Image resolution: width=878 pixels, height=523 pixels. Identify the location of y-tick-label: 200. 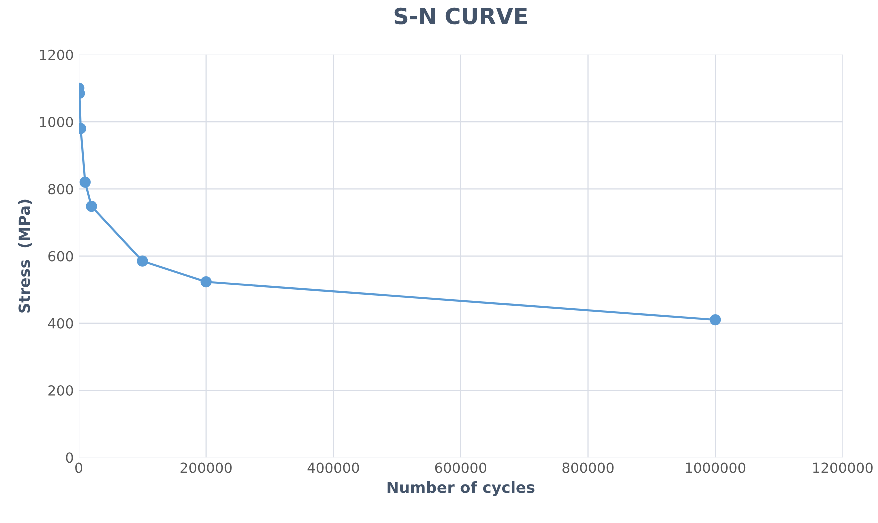
(61, 390).